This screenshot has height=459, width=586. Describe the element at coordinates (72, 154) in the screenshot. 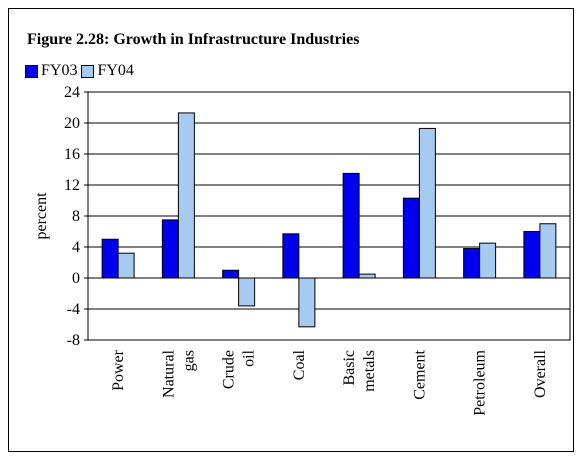

I see `y-tick-label: 16` at that location.